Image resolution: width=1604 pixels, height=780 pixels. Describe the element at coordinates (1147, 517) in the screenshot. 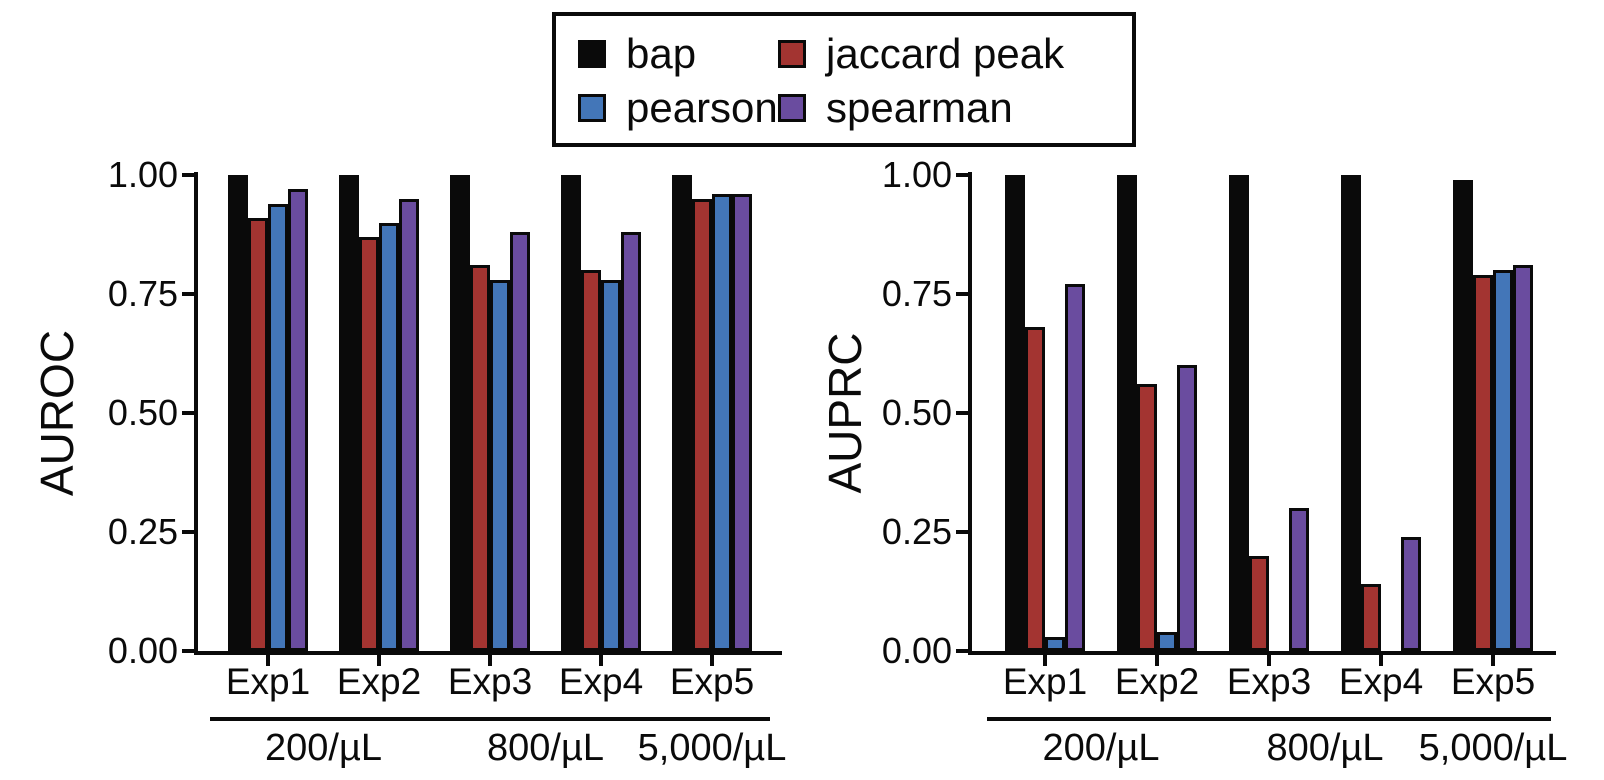

I see `bar-jaccard-peak-exp2` at that location.